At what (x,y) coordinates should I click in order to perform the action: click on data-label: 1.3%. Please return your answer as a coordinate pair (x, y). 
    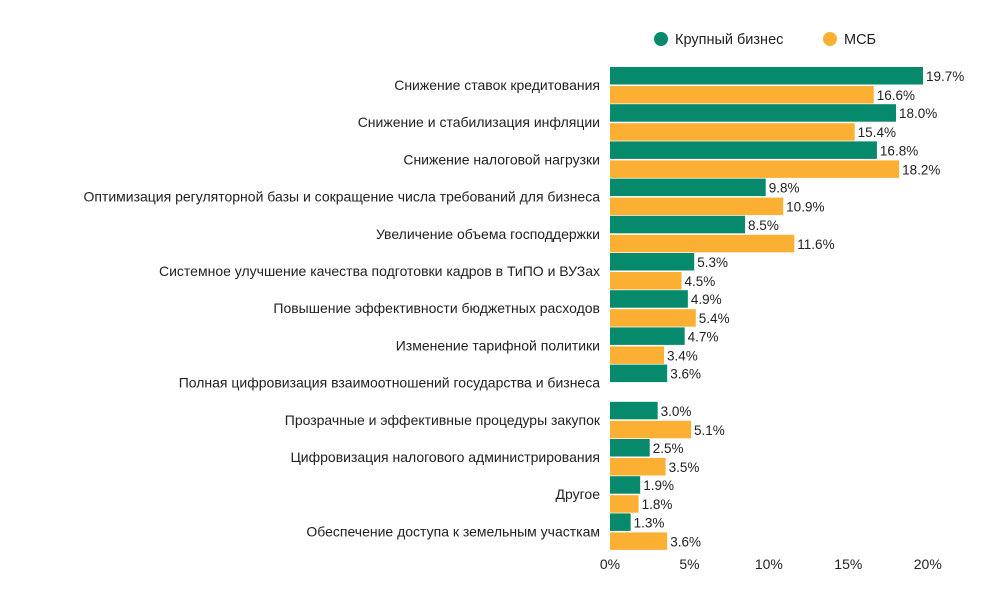
    Looking at the image, I should click on (649, 522).